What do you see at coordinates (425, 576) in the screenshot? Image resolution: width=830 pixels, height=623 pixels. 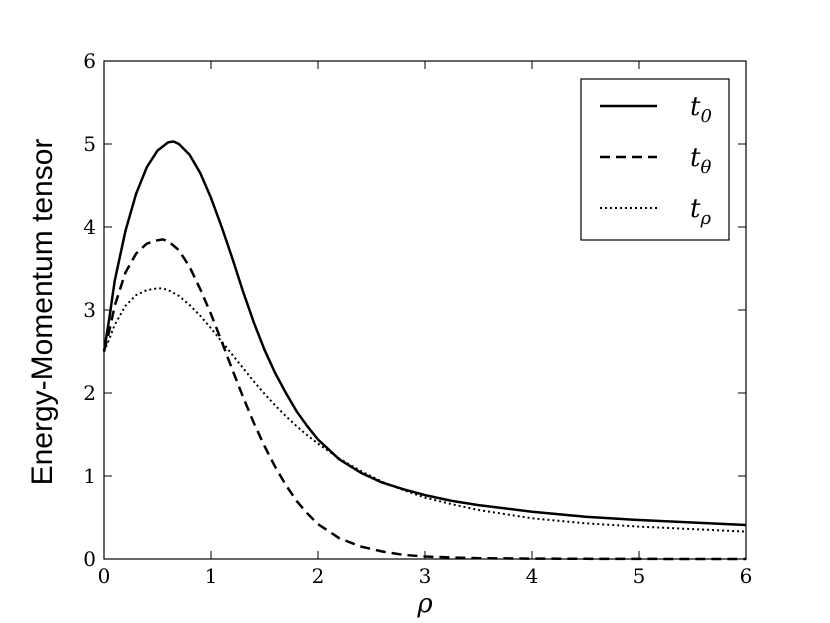 I see `x-tick-label: 3` at bounding box center [425, 576].